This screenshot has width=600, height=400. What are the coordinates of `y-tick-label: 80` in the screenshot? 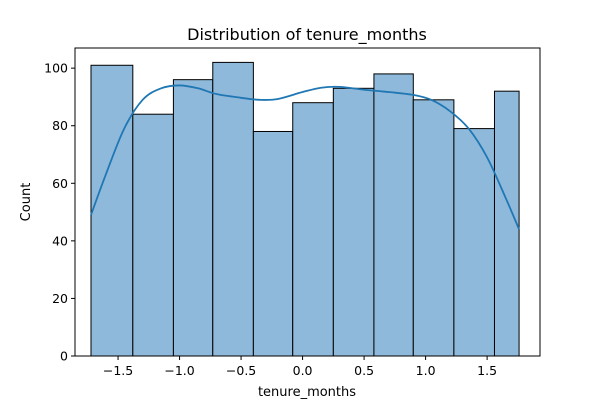 It's located at (60, 125).